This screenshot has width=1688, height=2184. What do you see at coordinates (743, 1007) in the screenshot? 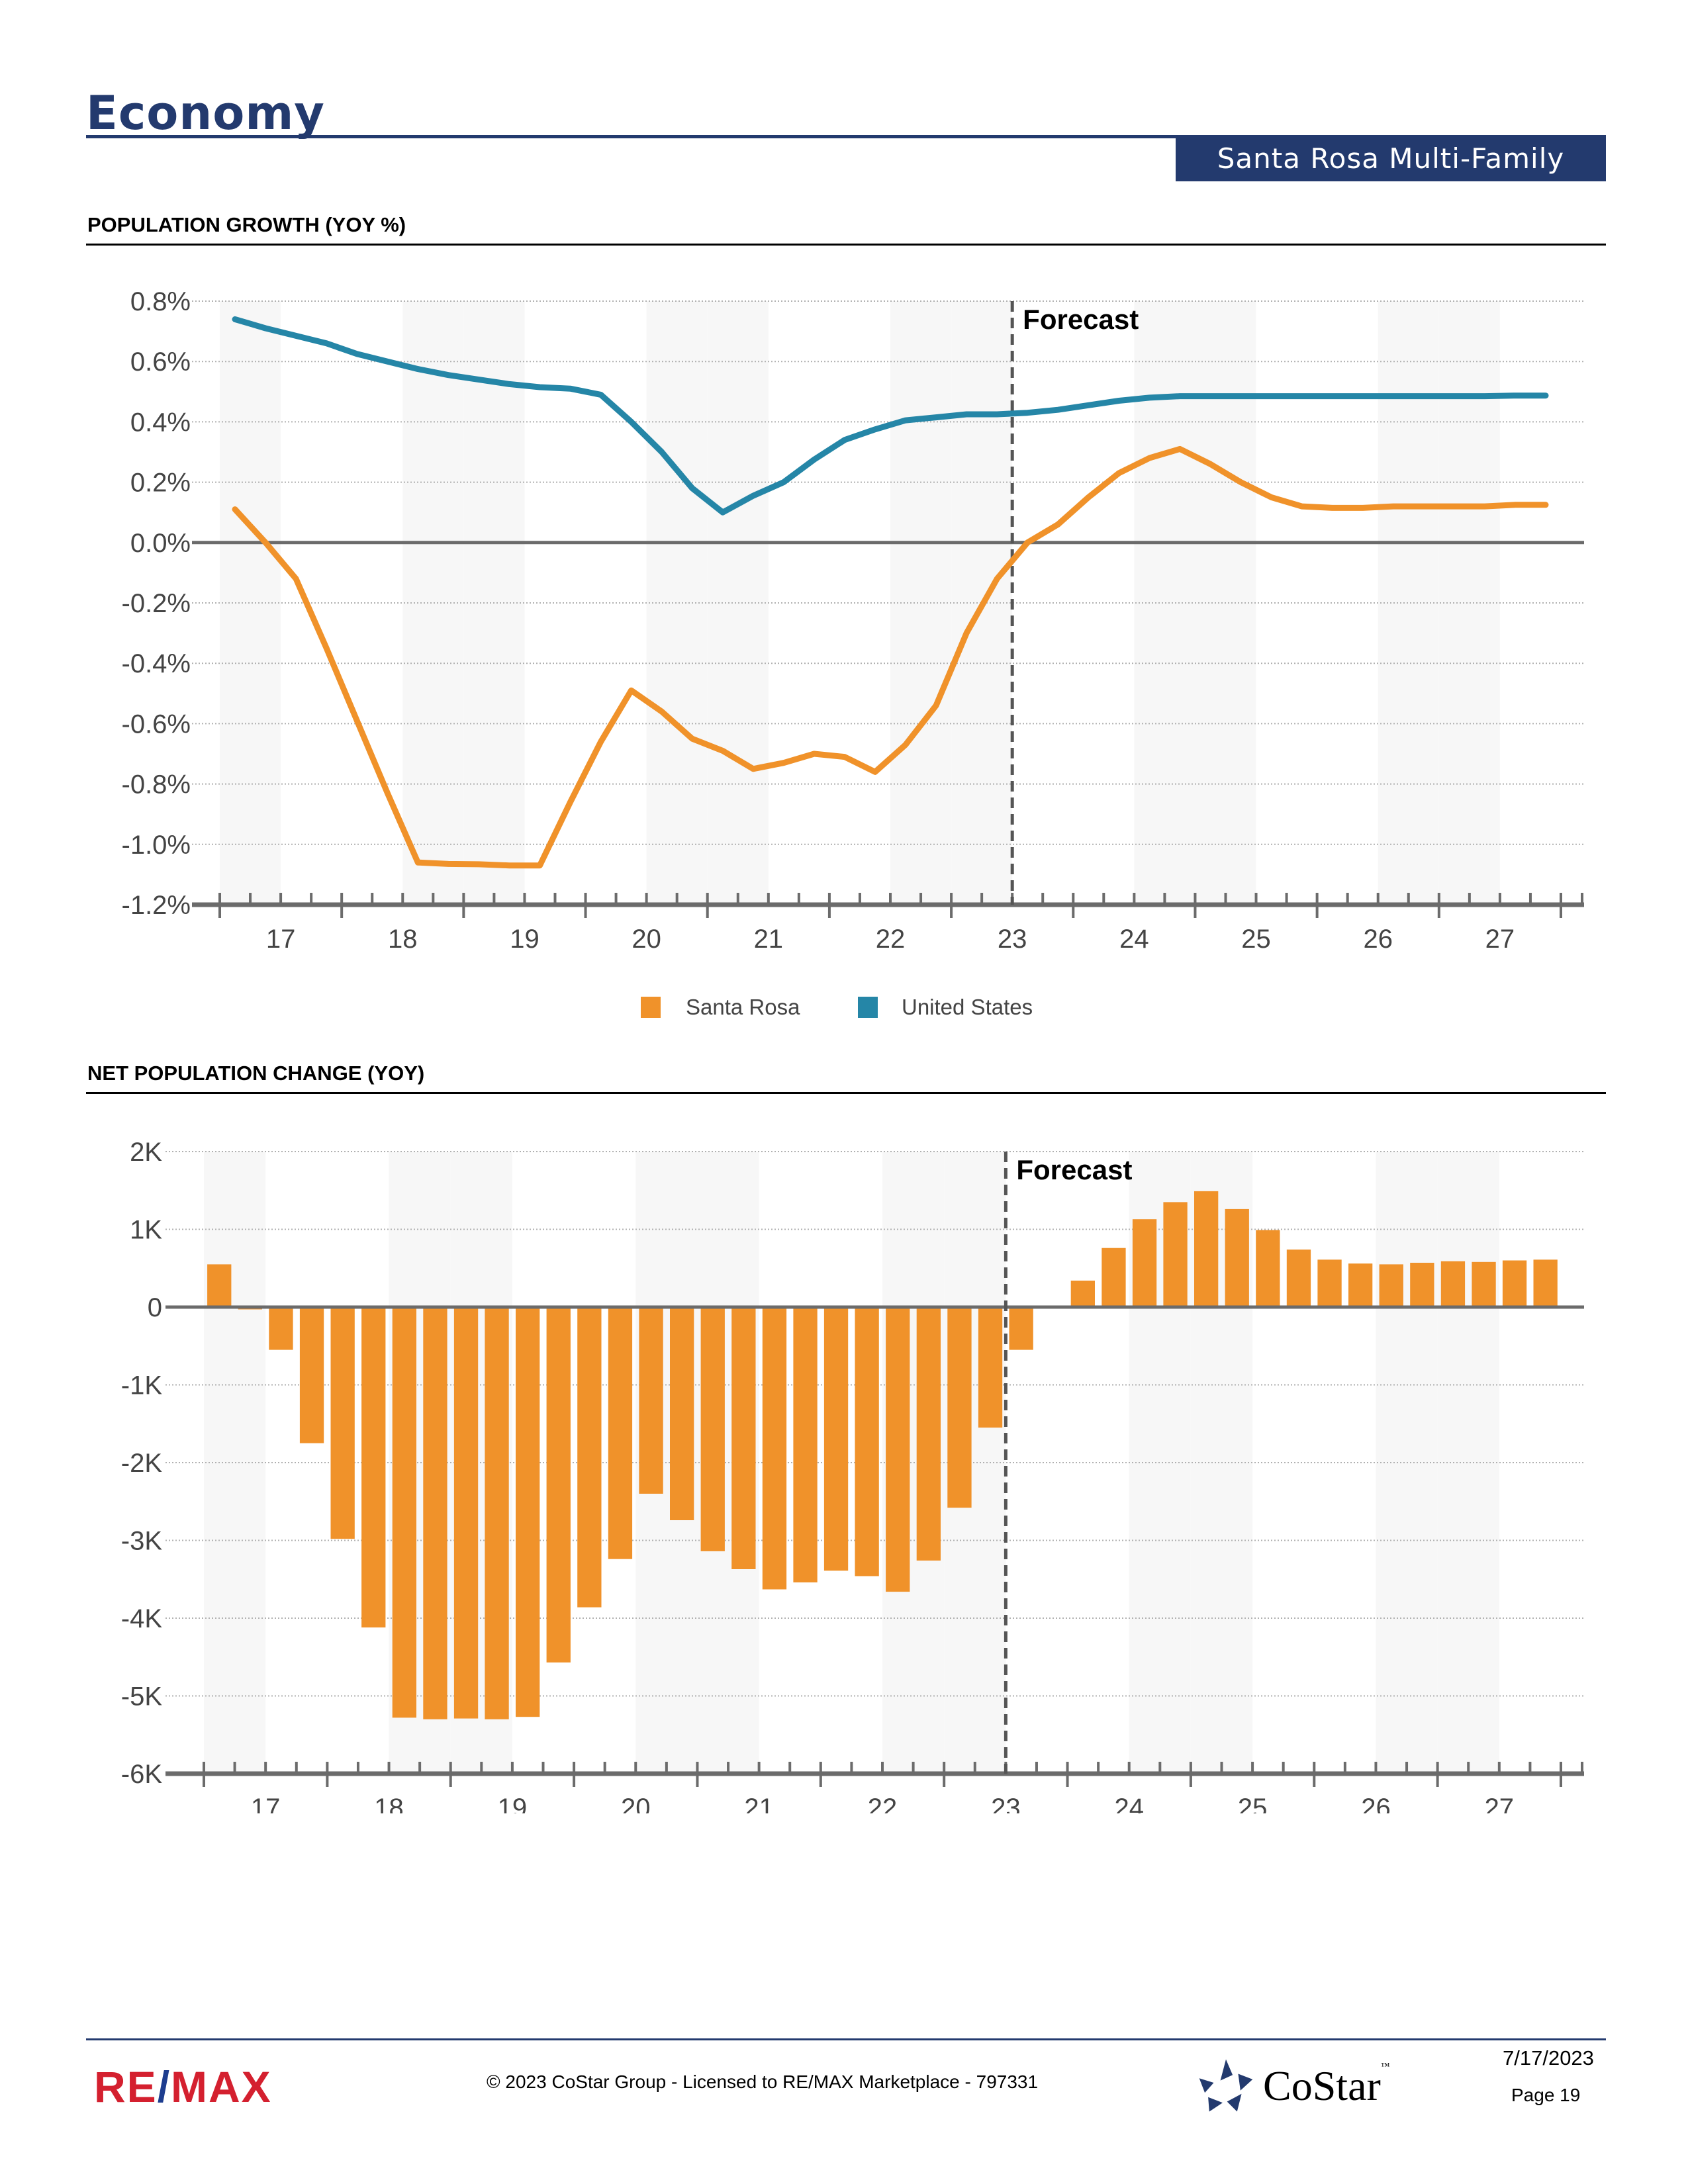
I see `legend-label-santa-rosa: Santa Rosa` at bounding box center [743, 1007].